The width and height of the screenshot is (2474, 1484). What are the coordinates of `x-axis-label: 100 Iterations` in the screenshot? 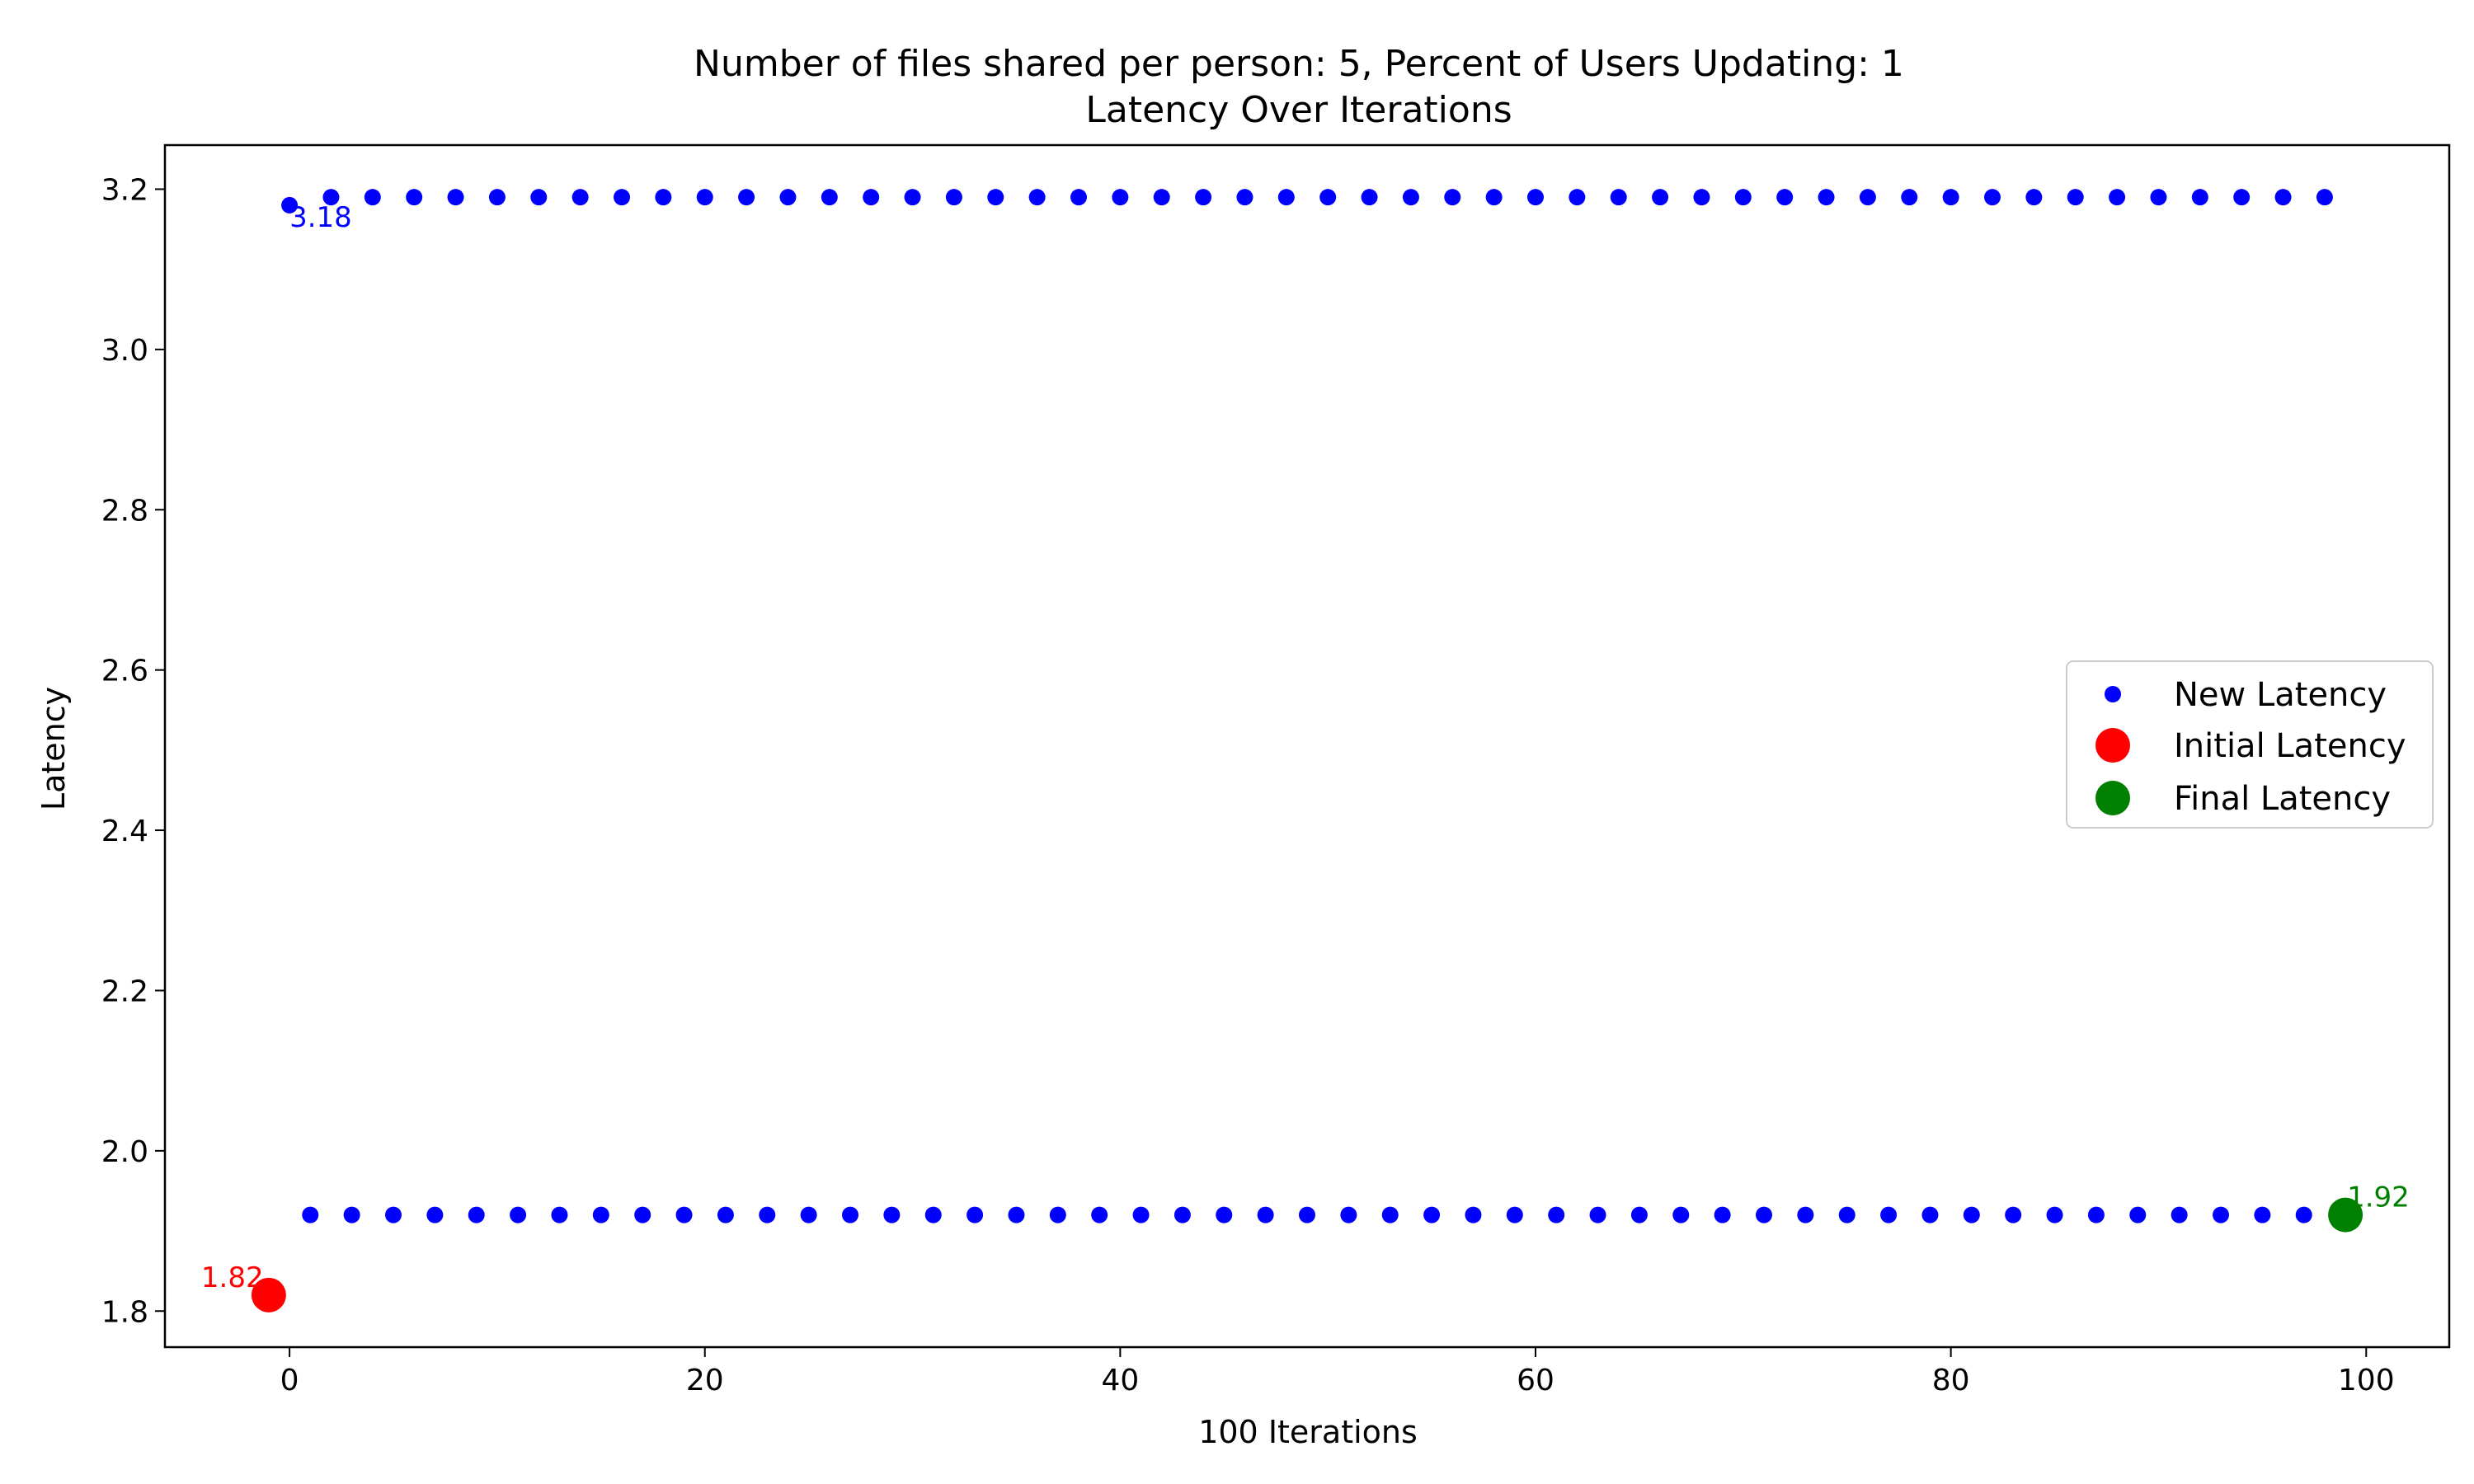 It's located at (1308, 1432).